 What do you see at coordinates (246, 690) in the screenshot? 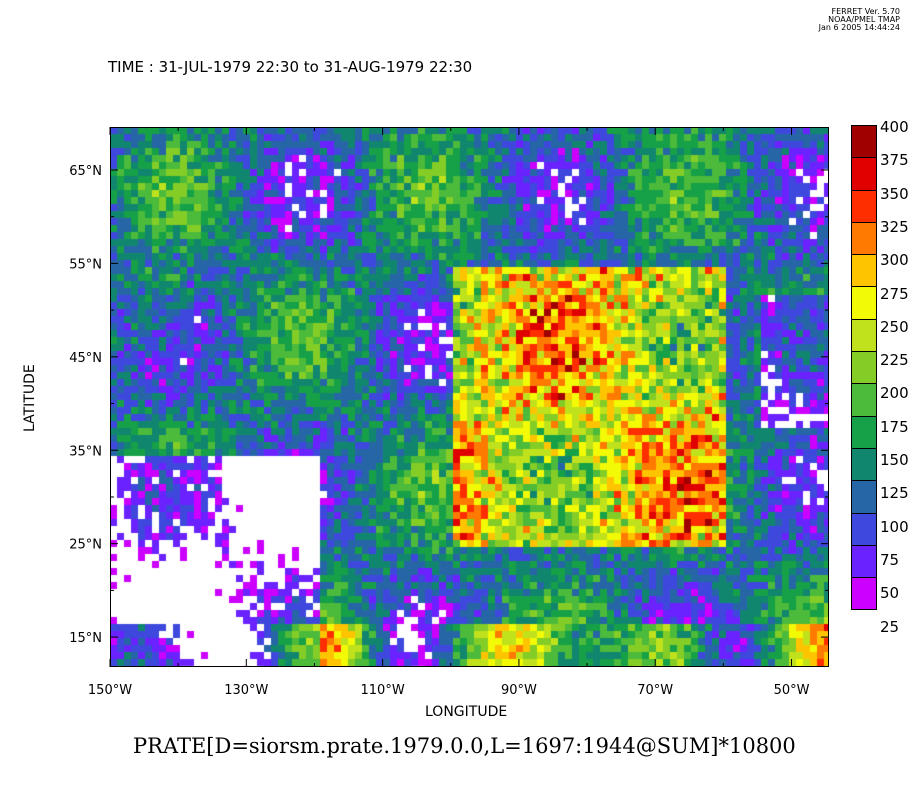
I see `lon-tick-label: 130°W` at bounding box center [246, 690].